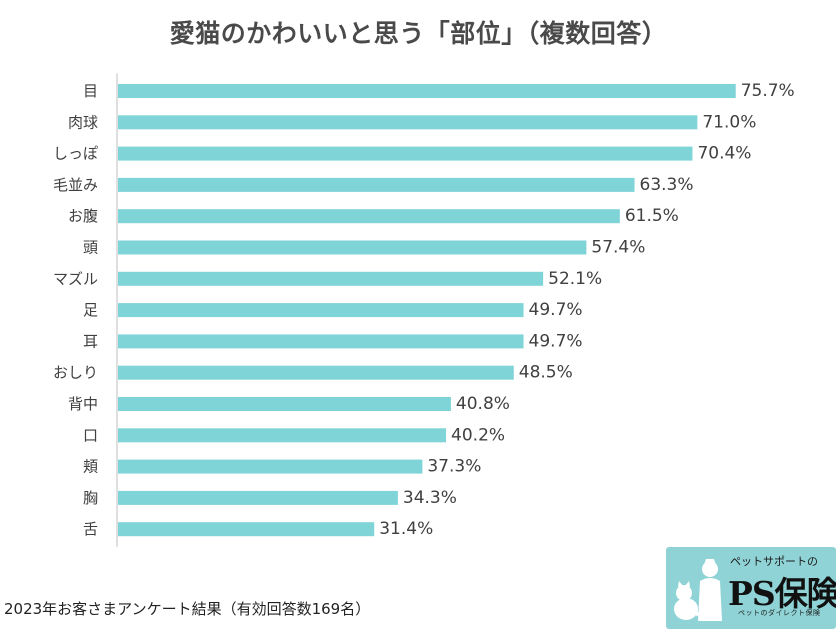 The width and height of the screenshot is (837, 629). Describe the element at coordinates (454, 467) in the screenshot. I see `value-label: 37.3%` at that location.